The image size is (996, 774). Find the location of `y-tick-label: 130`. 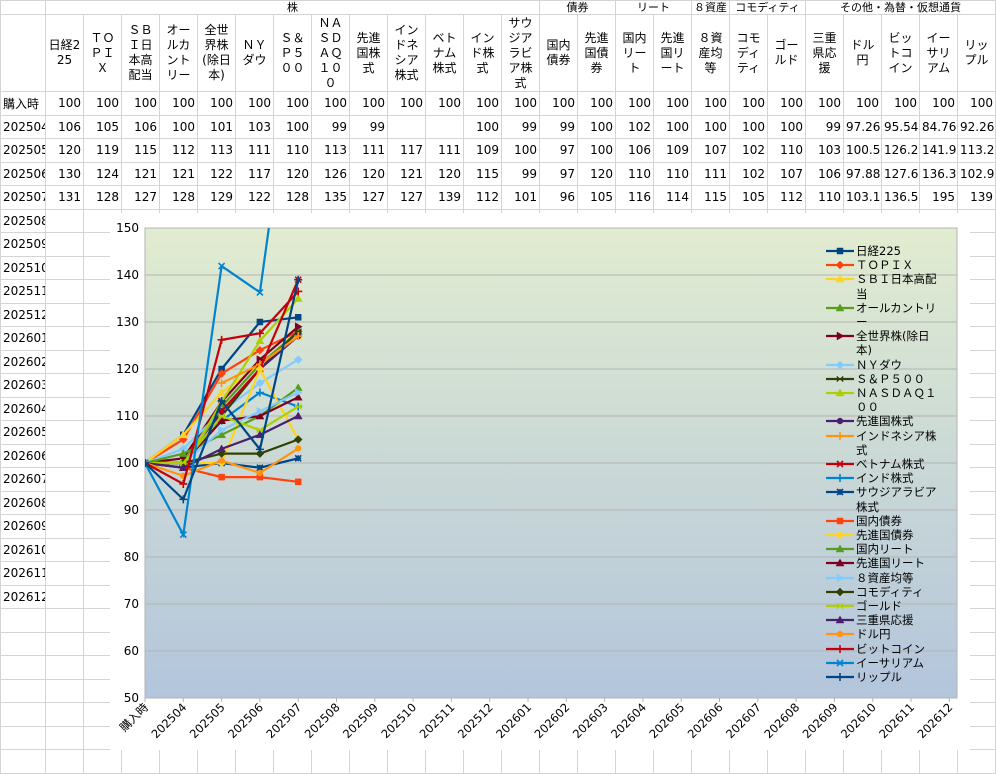

y-tick-label: 130 is located at coordinates (127, 322).